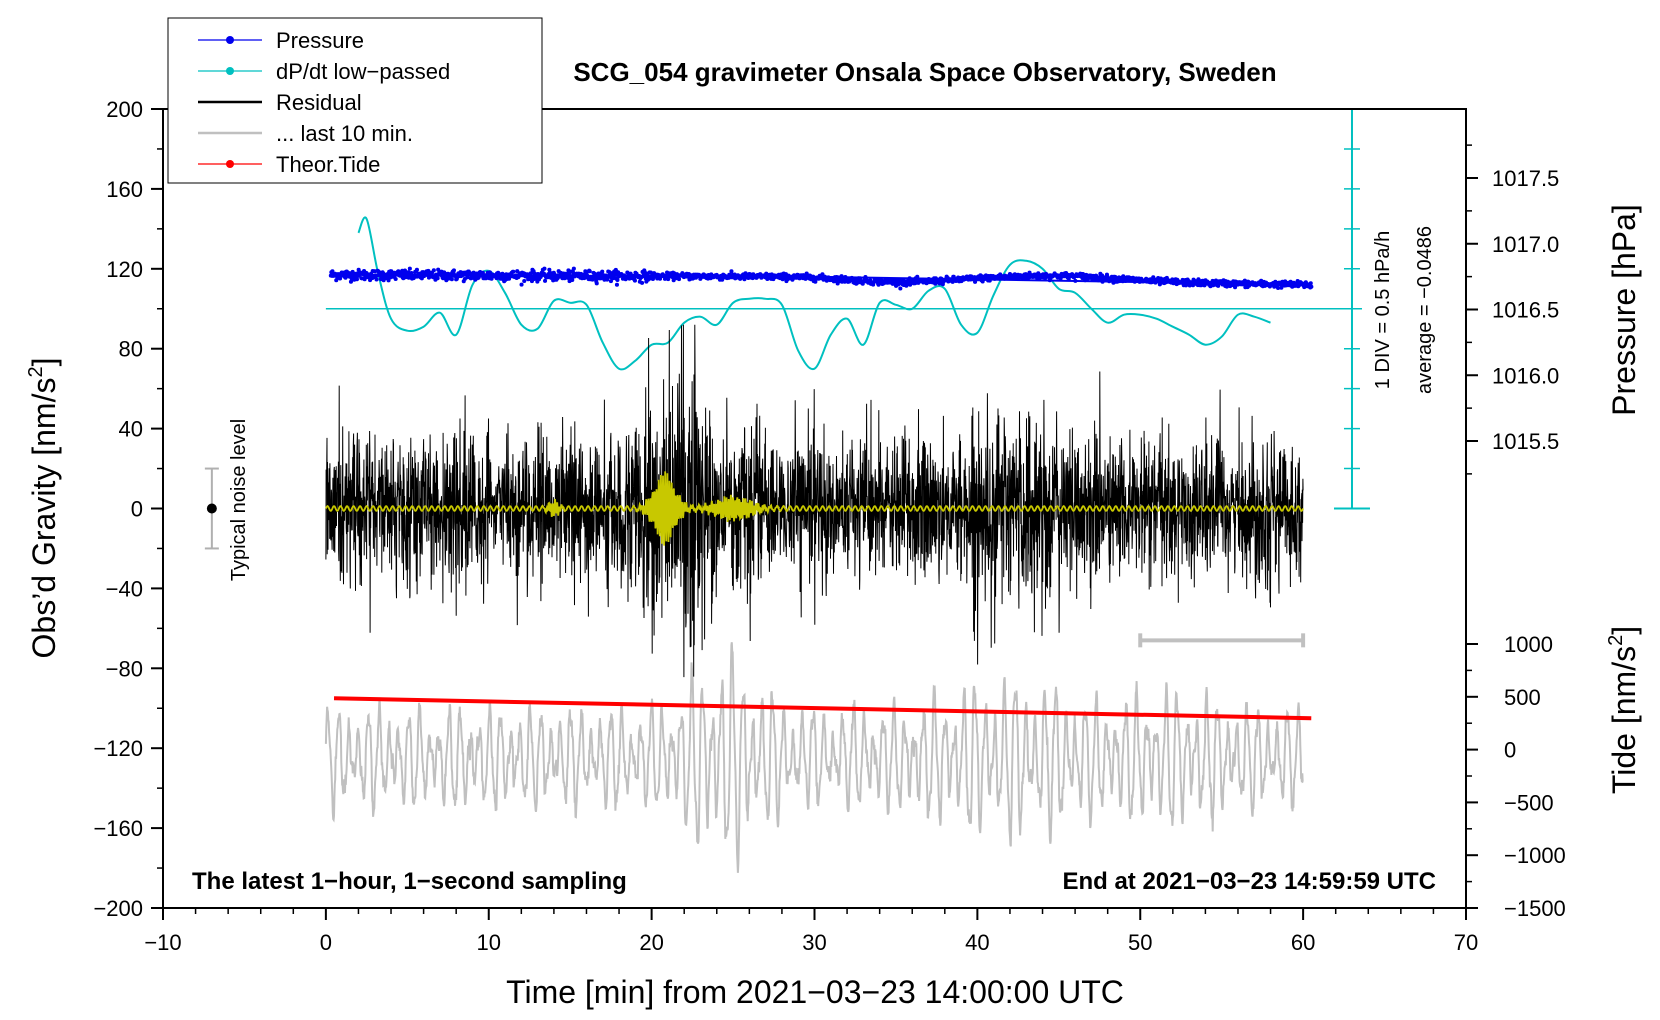 The height and width of the screenshot is (1020, 1660). I want to click on dpdt-series, so click(814, 293).